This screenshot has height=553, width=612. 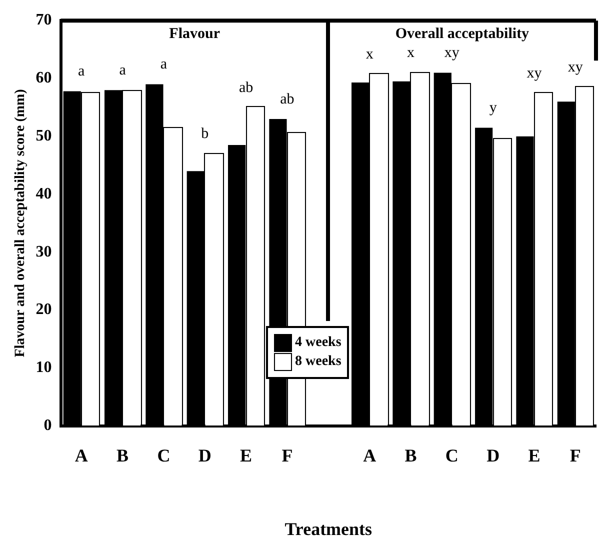 I want to click on y-tick-label: 30, so click(x=44, y=251).